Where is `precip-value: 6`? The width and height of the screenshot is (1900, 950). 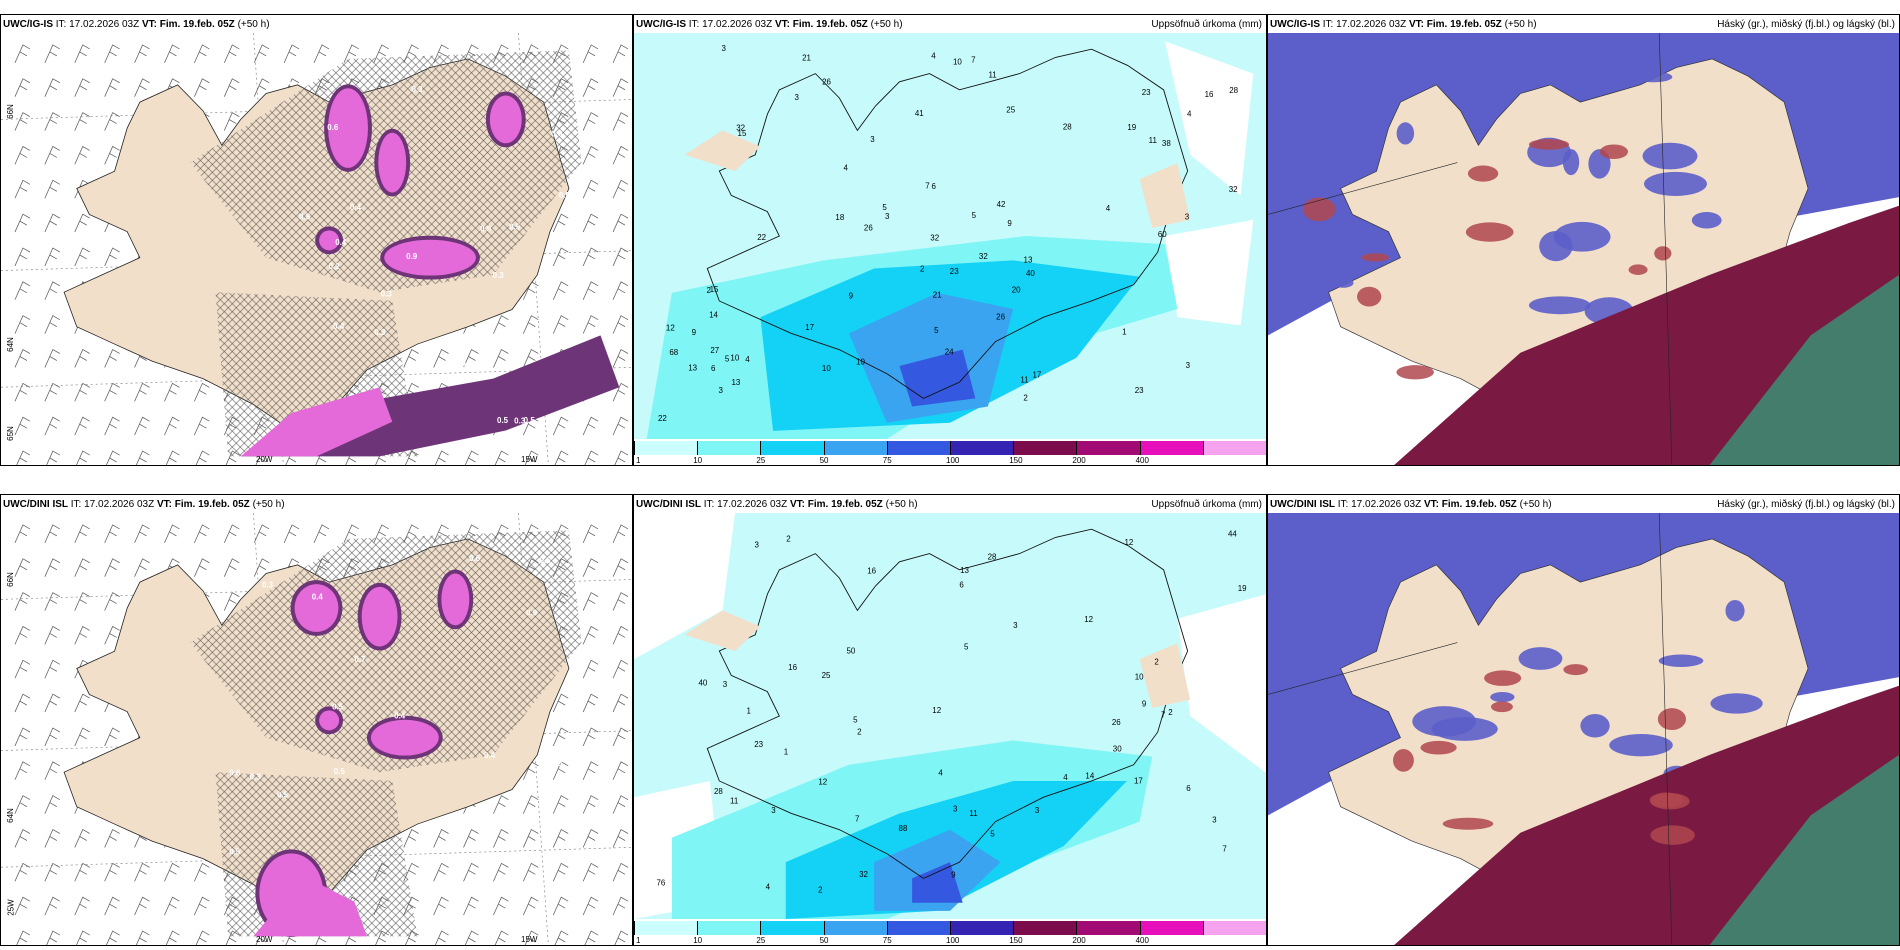
precip-value: 6 is located at coordinates (1188, 788).